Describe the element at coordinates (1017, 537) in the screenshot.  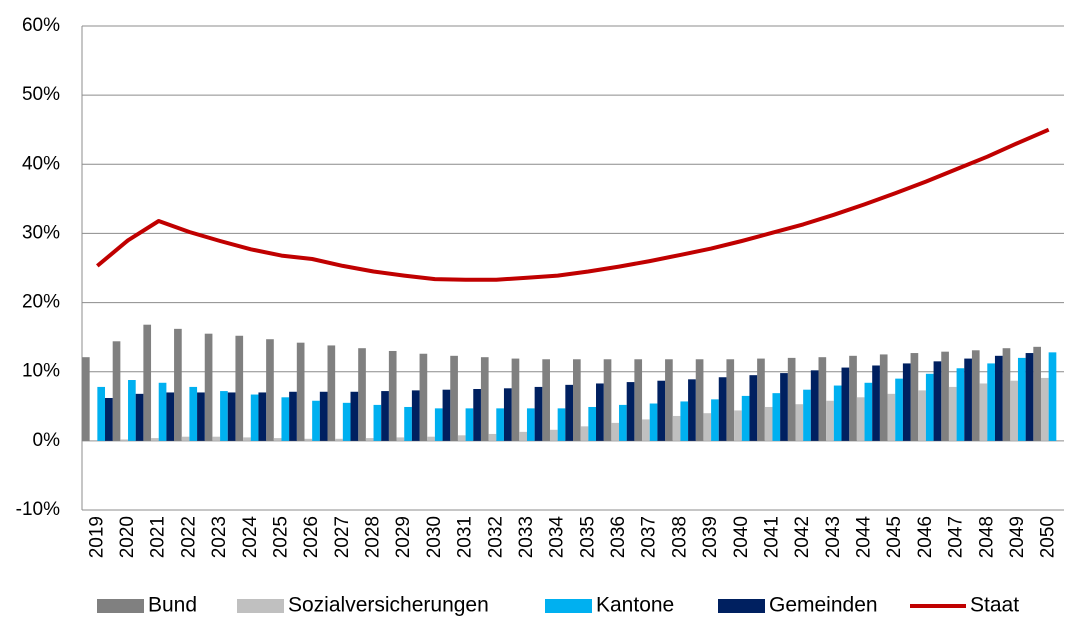
I see `x-tick-label: 2049` at that location.